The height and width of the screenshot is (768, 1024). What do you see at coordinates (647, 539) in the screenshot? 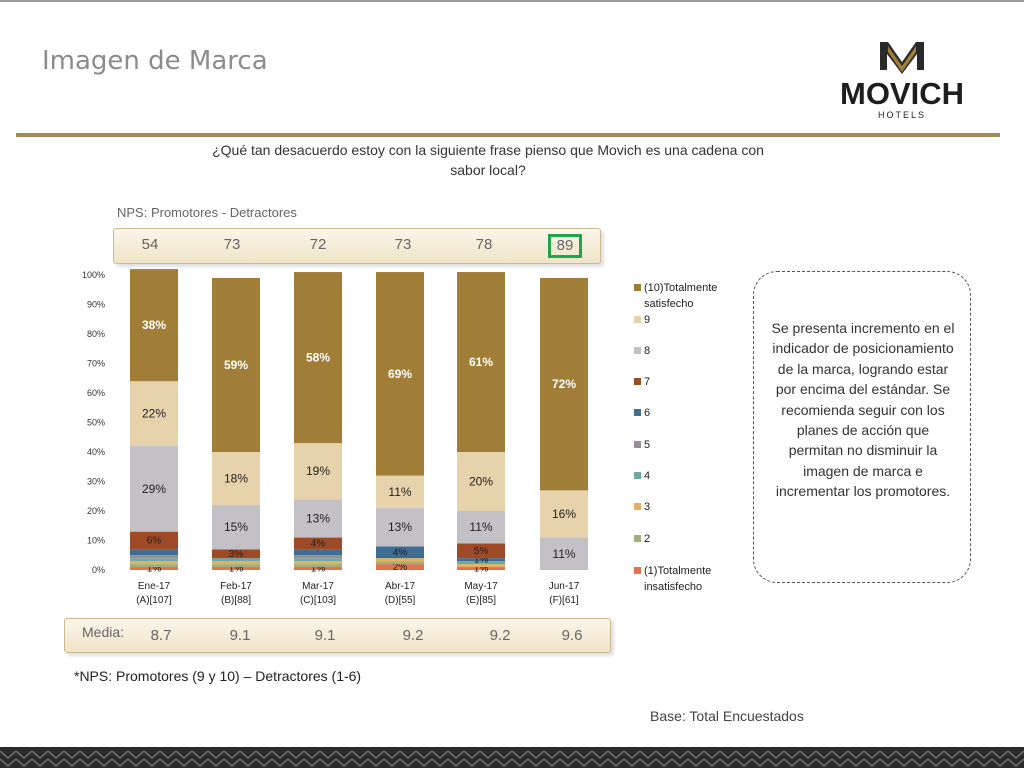
I see `legend-label: 2` at bounding box center [647, 539].